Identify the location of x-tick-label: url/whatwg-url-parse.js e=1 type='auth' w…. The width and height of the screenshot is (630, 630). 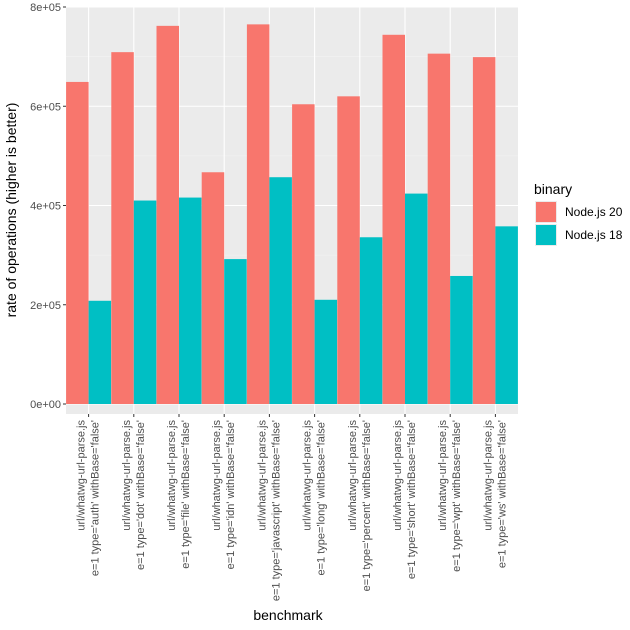
(89, 498).